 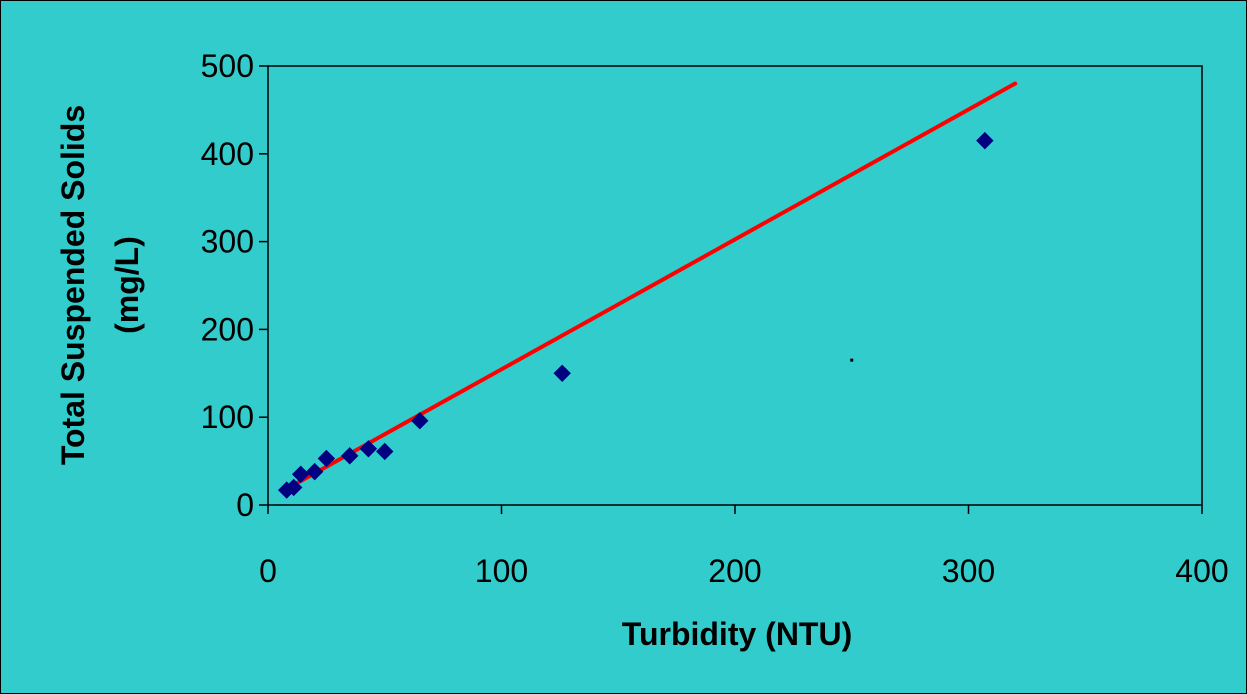 What do you see at coordinates (968, 571) in the screenshot?
I see `x-tick-label: 300` at bounding box center [968, 571].